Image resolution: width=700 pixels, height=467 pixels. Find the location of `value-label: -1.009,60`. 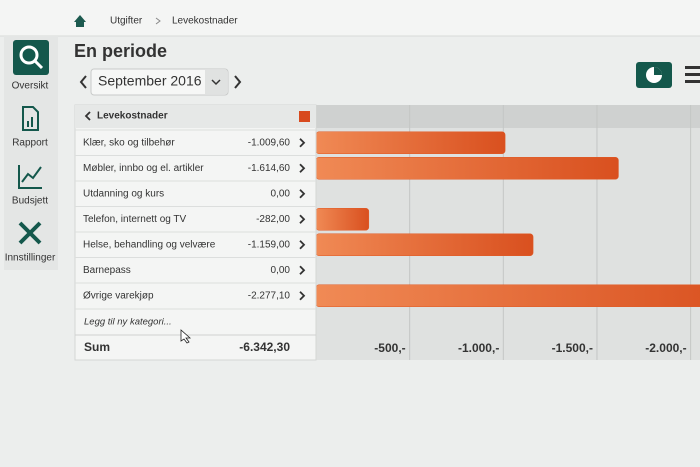

value-label: -1.009,60 is located at coordinates (269, 142).